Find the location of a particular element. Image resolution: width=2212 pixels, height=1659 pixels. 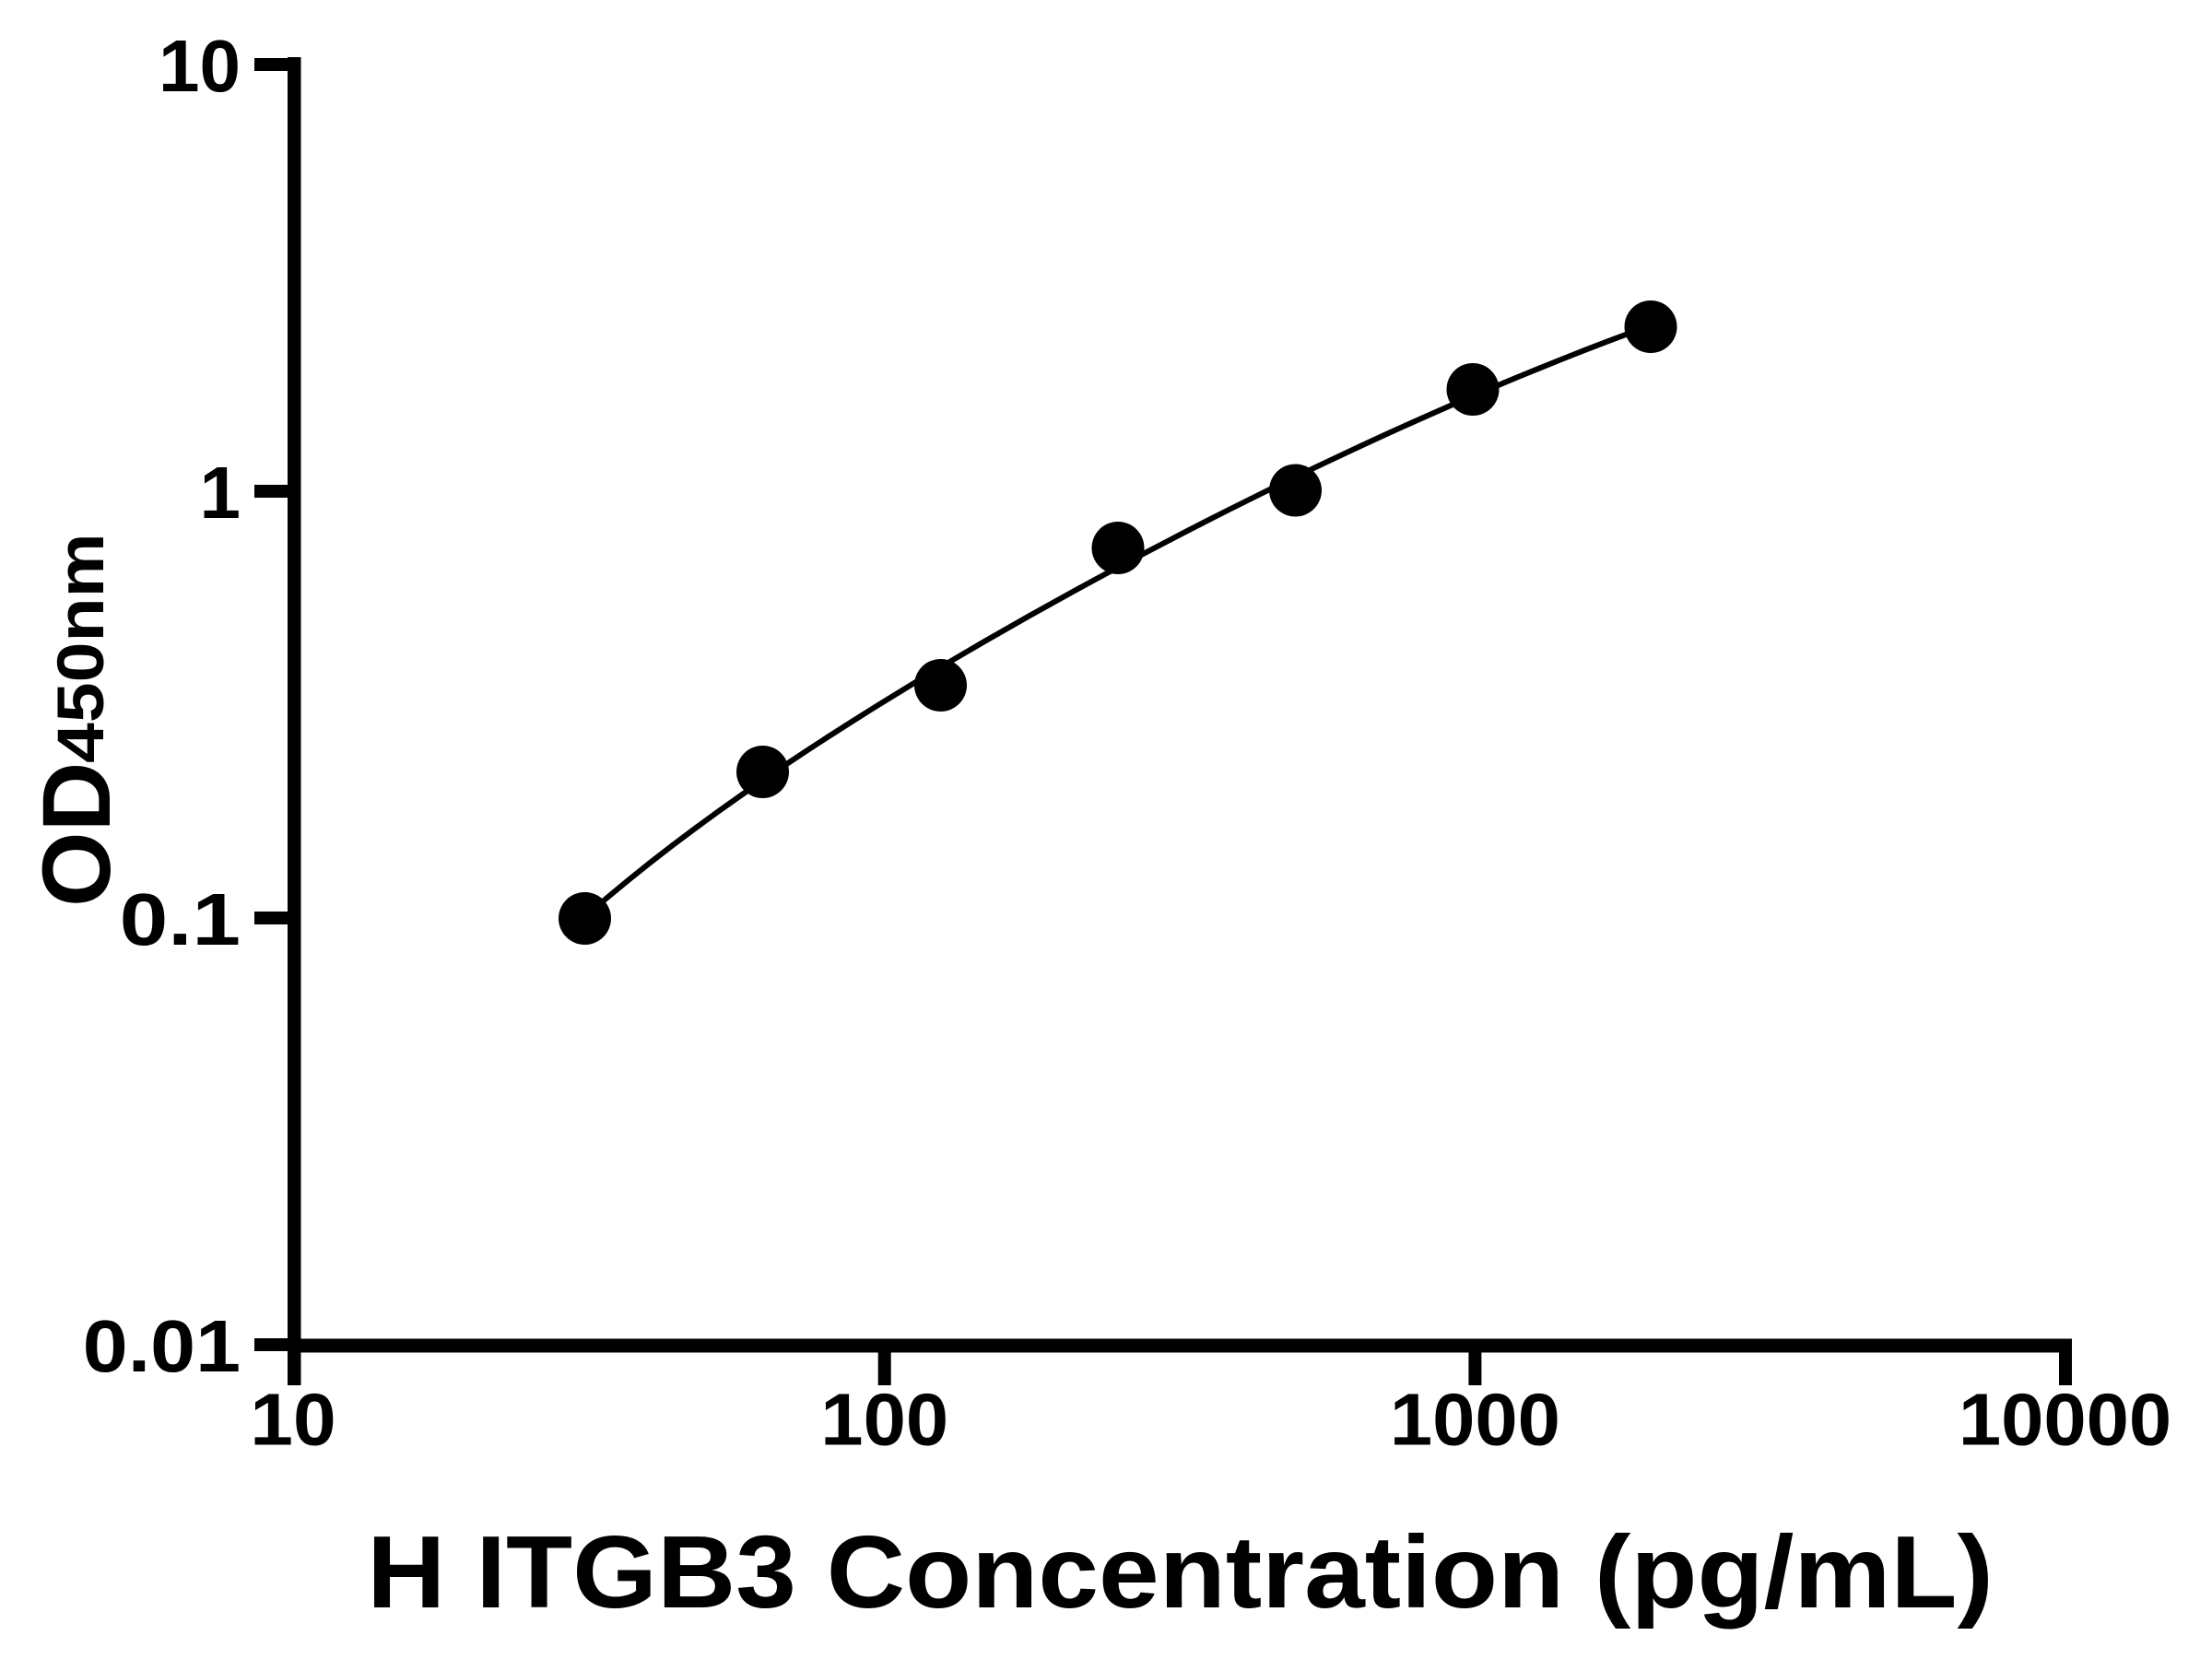

svg-text: OD is located at coordinates (77, 835).